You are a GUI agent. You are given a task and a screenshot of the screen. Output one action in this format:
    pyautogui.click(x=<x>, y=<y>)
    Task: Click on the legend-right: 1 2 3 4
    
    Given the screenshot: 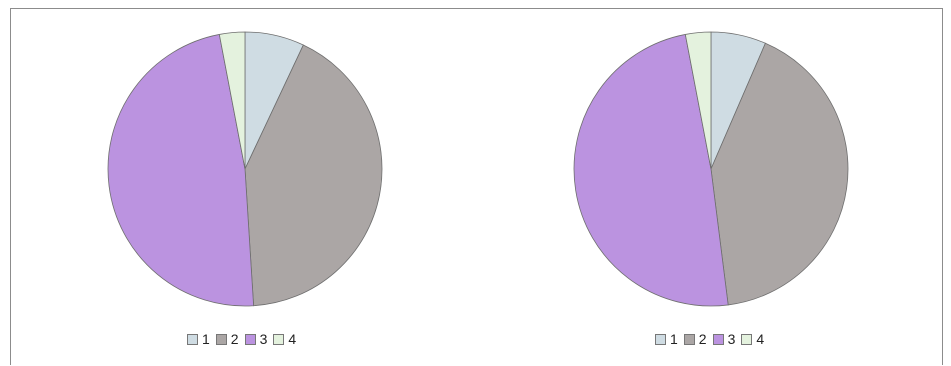 What is the action you would take?
    pyautogui.click(x=712, y=339)
    